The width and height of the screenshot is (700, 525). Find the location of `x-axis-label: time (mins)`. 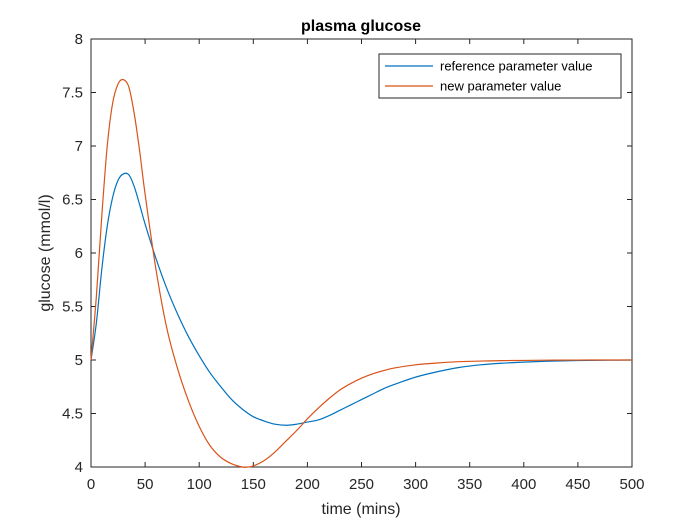

x-axis-label: time (mins) is located at coordinates (360, 509).